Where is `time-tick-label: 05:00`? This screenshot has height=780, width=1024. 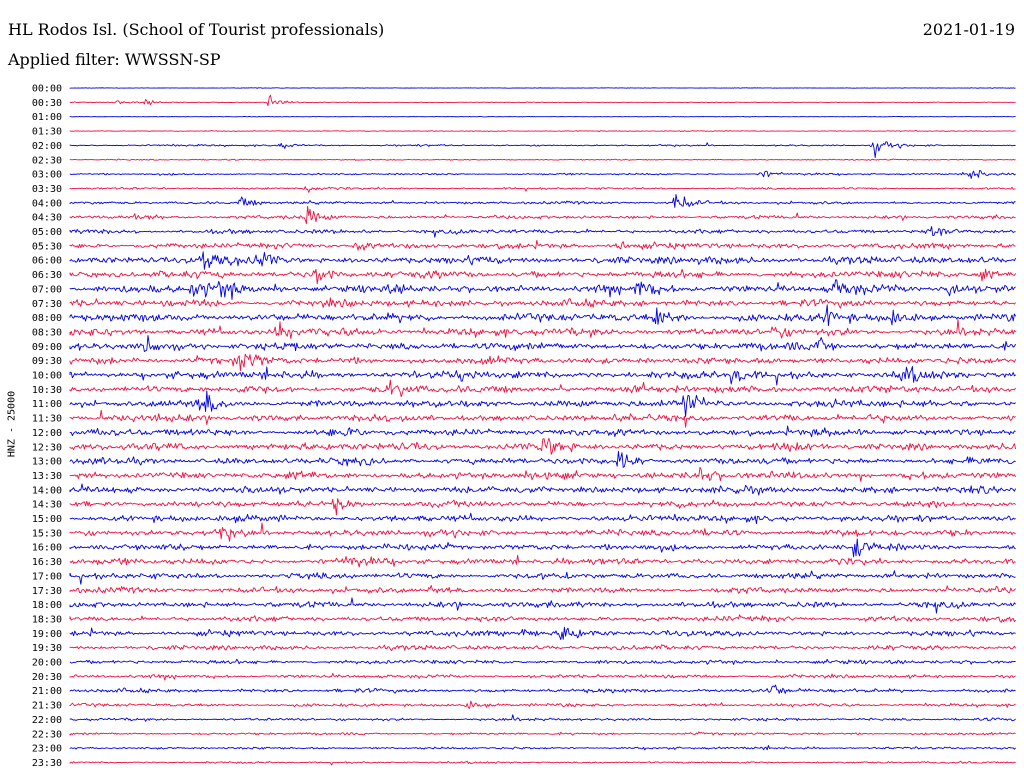 time-tick-label: 05:00 is located at coordinates (47, 232).